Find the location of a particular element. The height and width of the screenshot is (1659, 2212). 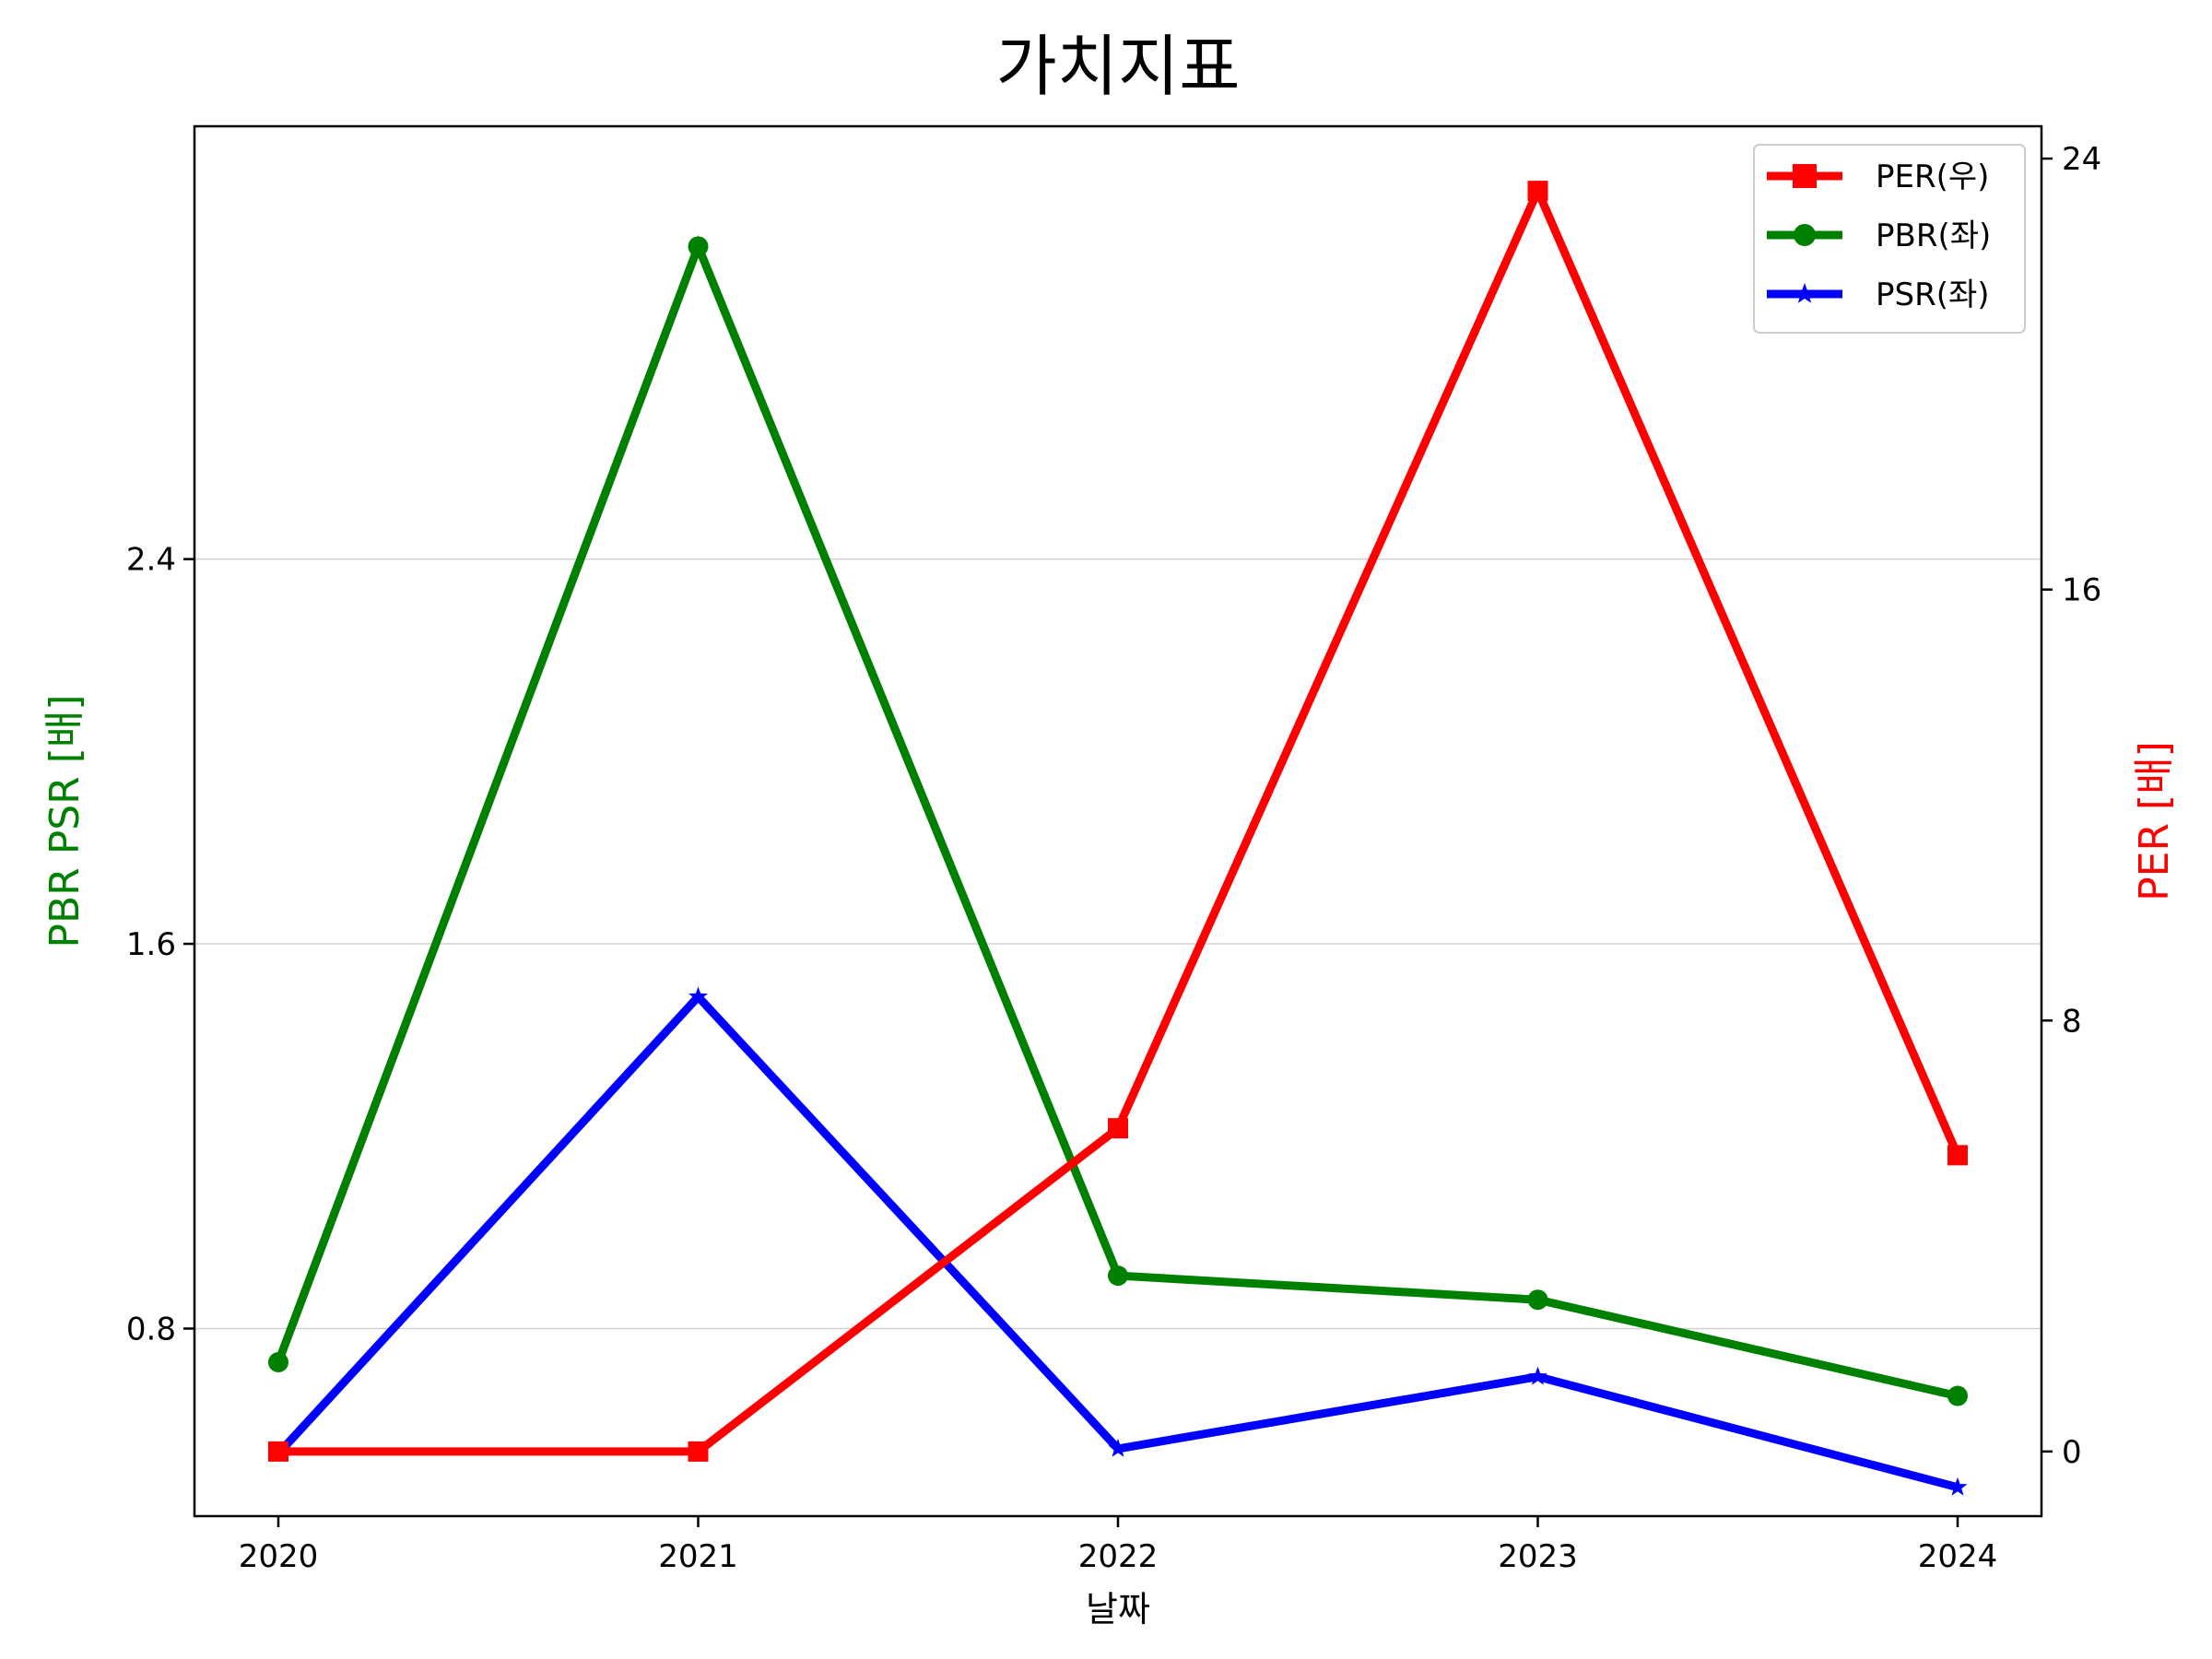

x-axis-label: 날짜 is located at coordinates (1118, 1609).